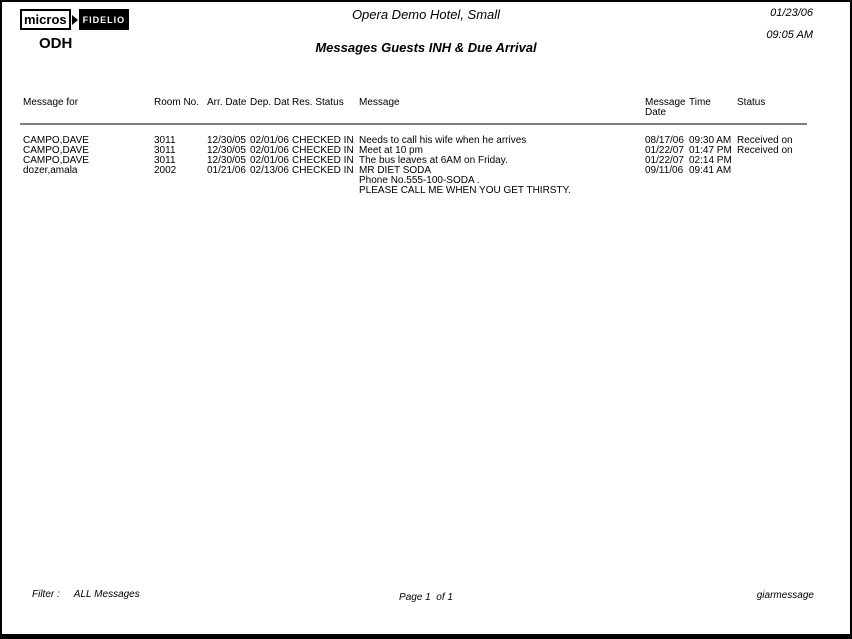  Describe the element at coordinates (226, 170) in the screenshot. I see `cell-arr_date: 01/21/06` at that location.